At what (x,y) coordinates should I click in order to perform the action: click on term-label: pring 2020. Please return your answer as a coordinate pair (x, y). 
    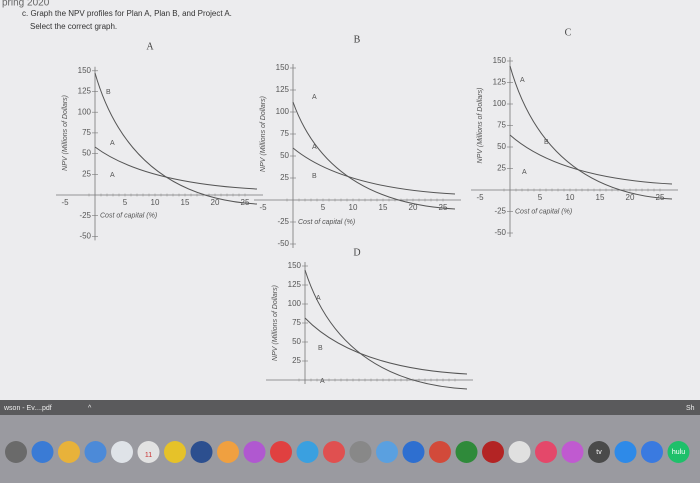
    Looking at the image, I should click on (26, 4).